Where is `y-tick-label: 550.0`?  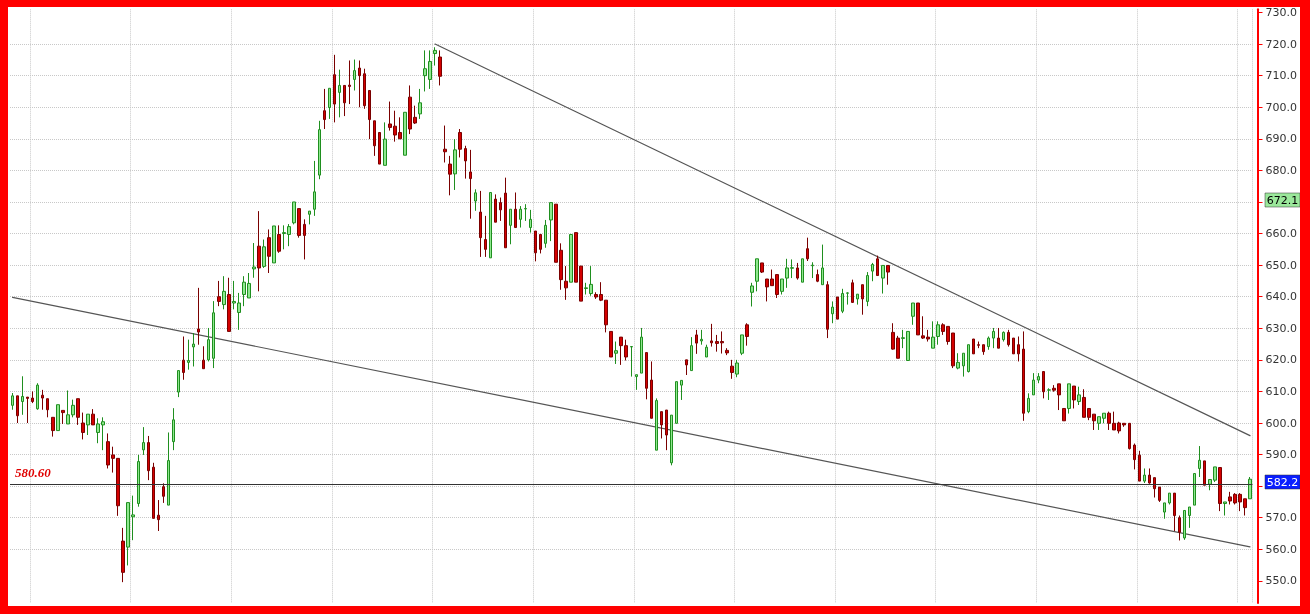
y-tick-label: 550.0 is located at coordinates (1281, 581).